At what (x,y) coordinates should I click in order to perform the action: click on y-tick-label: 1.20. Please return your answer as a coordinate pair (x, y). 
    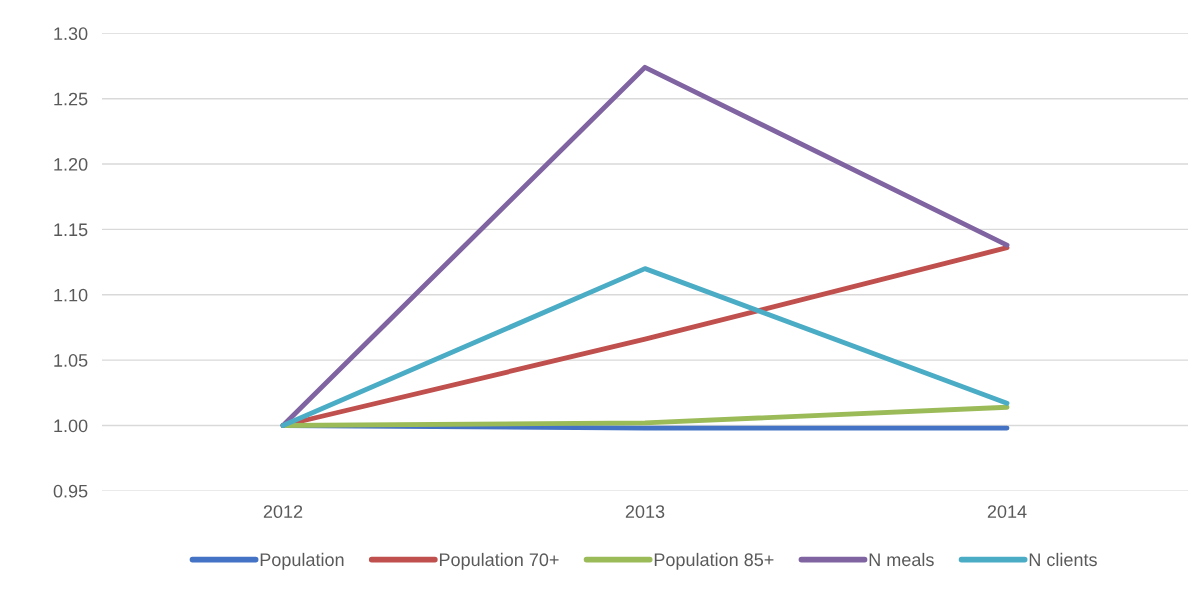
    Looking at the image, I should click on (71, 164).